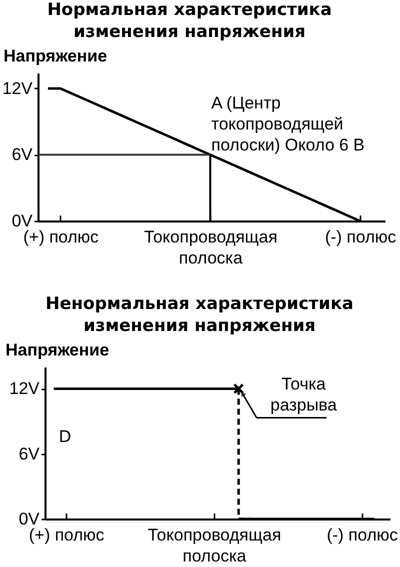  Describe the element at coordinates (200, 315) in the screenshot. I see `chart-title: Ненормальная характеристика изменения напряжения` at that location.